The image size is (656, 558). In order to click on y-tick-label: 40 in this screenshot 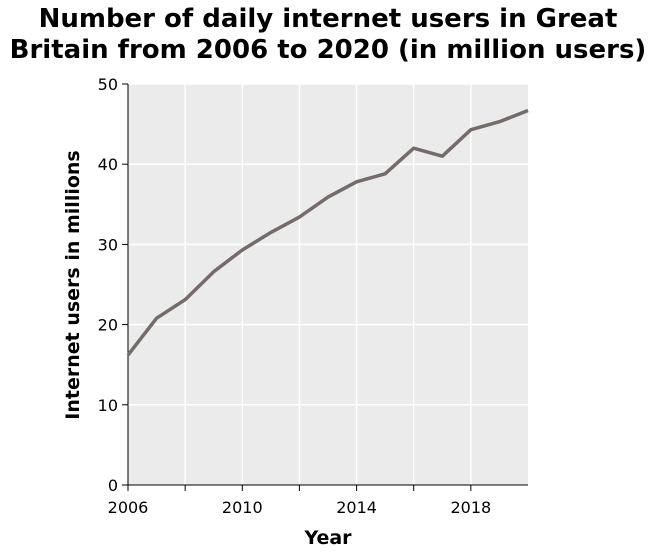, I will do `click(108, 164)`.